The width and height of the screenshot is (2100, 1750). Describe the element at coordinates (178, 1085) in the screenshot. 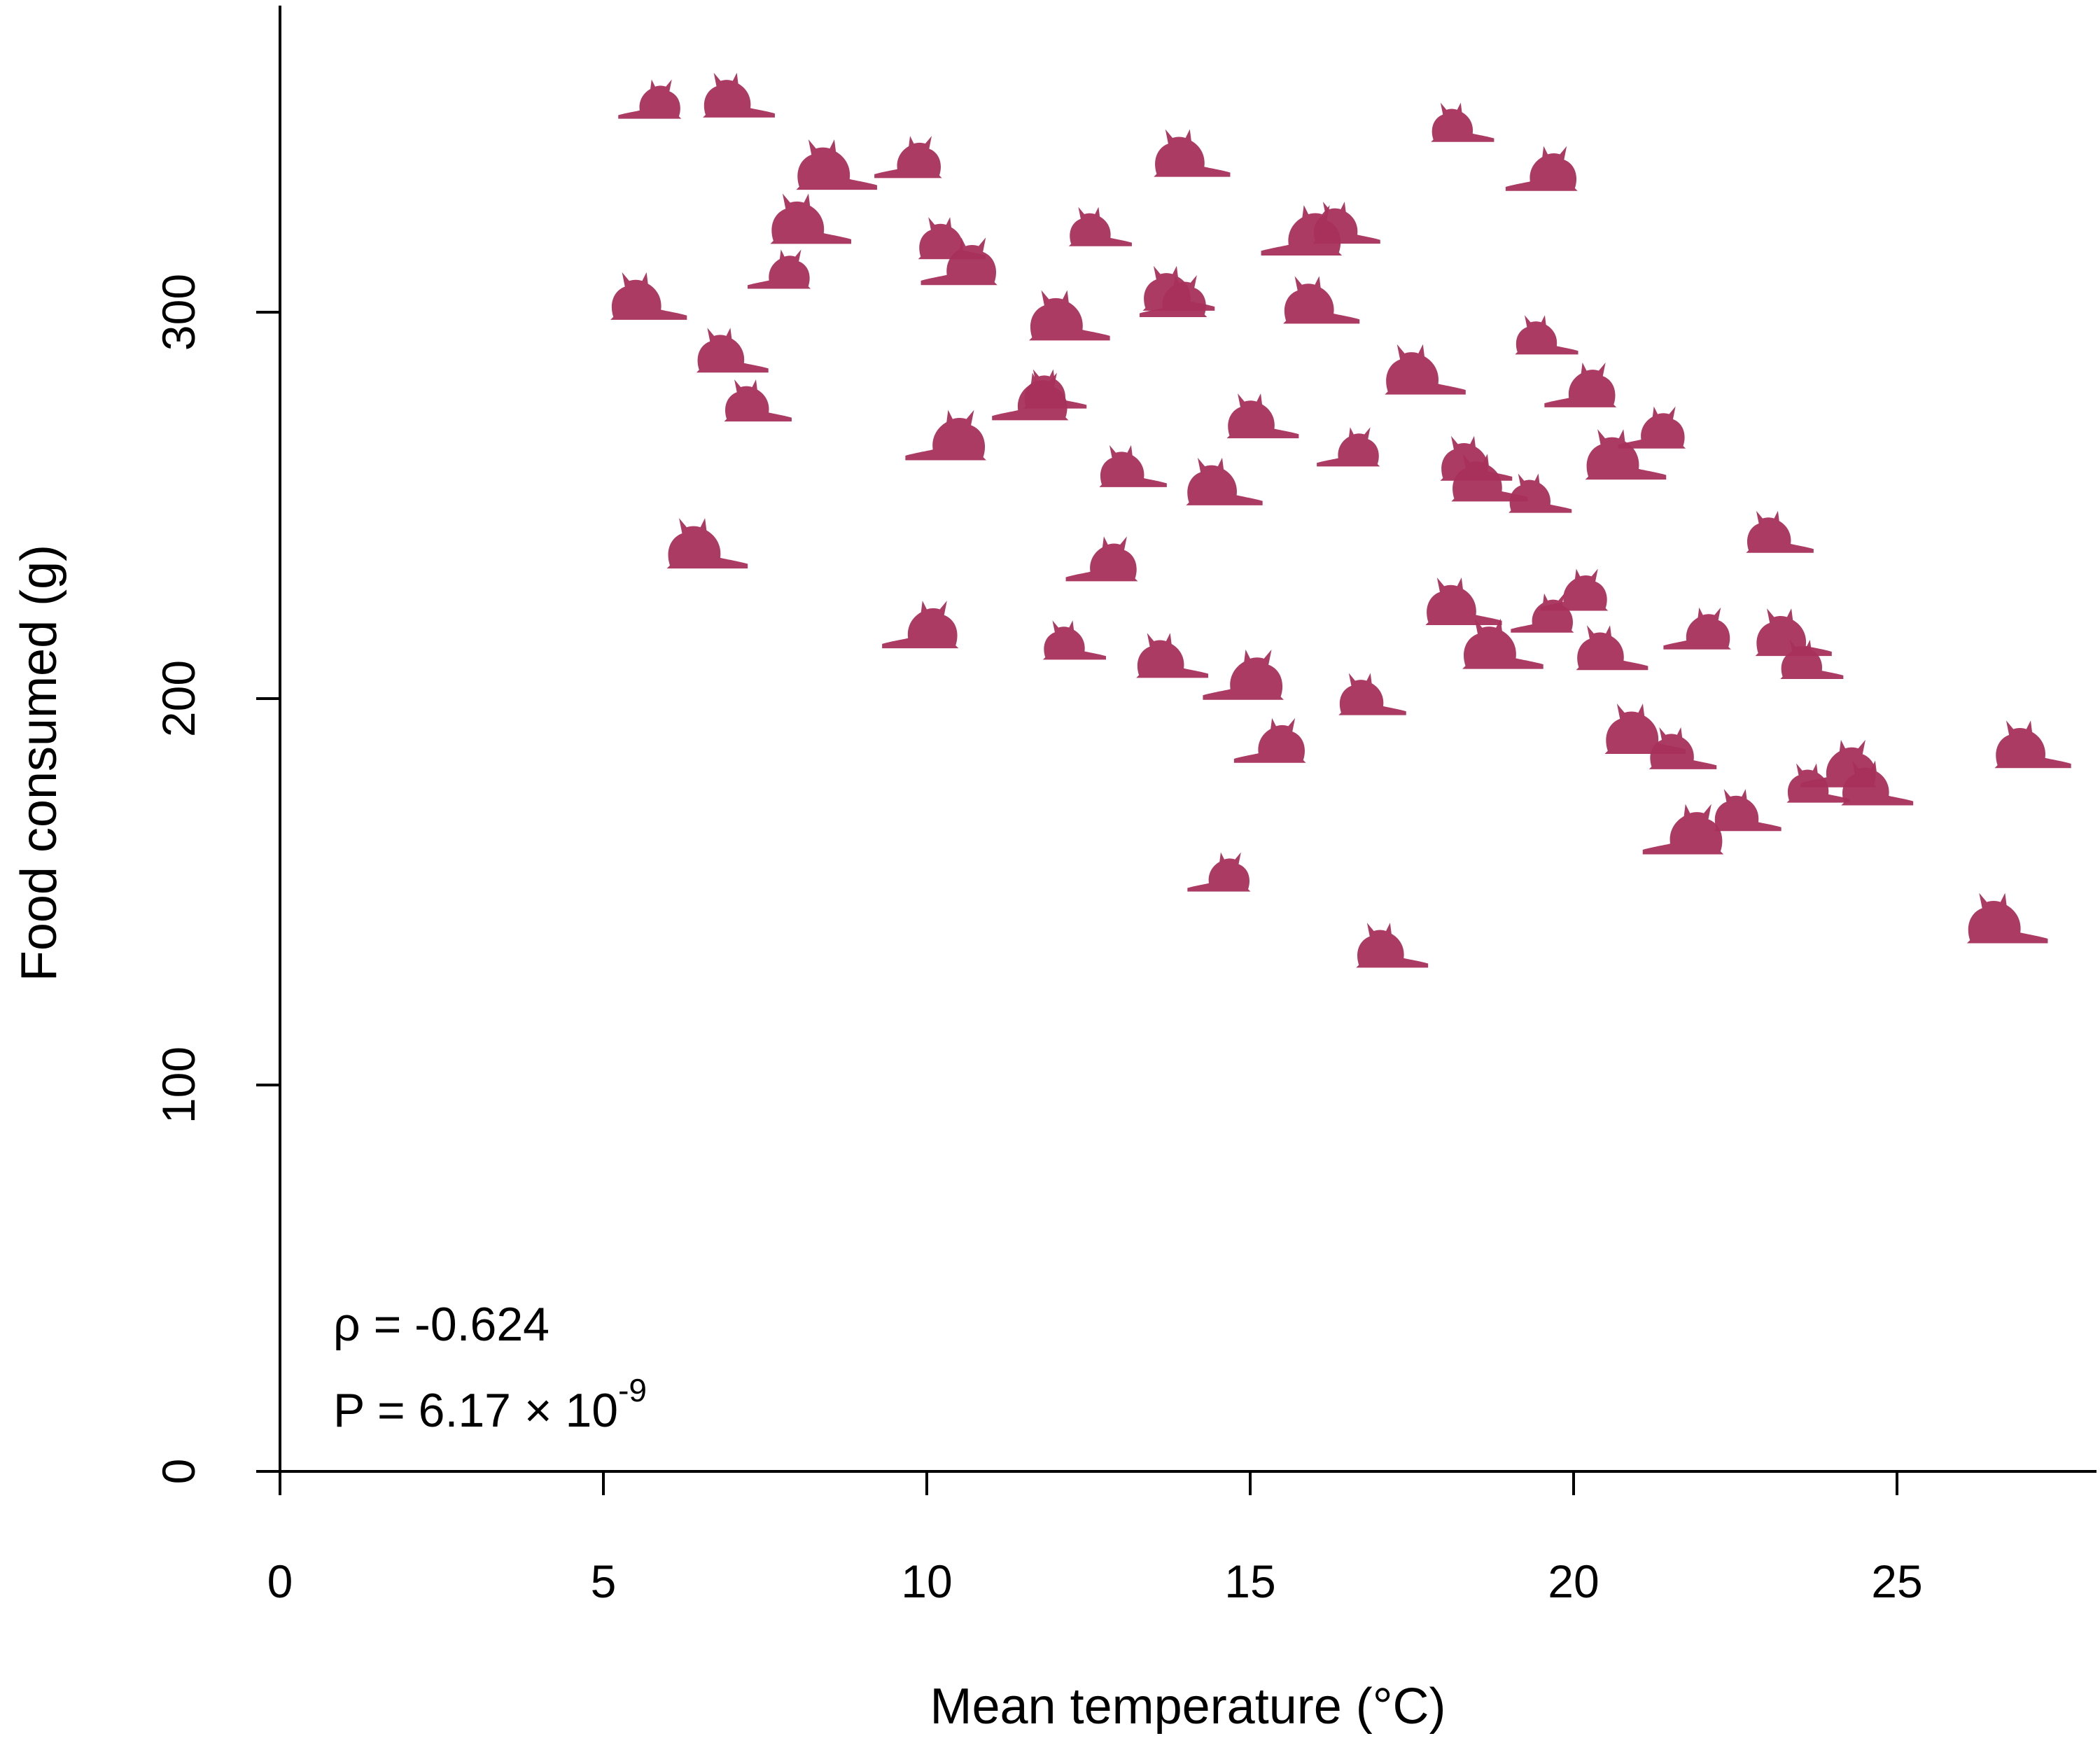

I see `y-tick-label: 100` at that location.